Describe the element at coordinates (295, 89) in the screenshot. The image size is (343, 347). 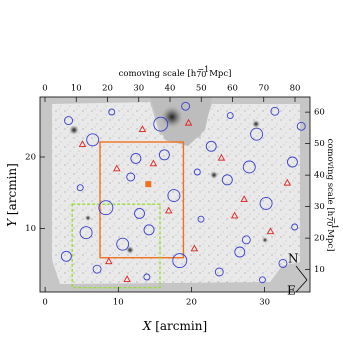
I see `x2-tick-label: 80` at that location.